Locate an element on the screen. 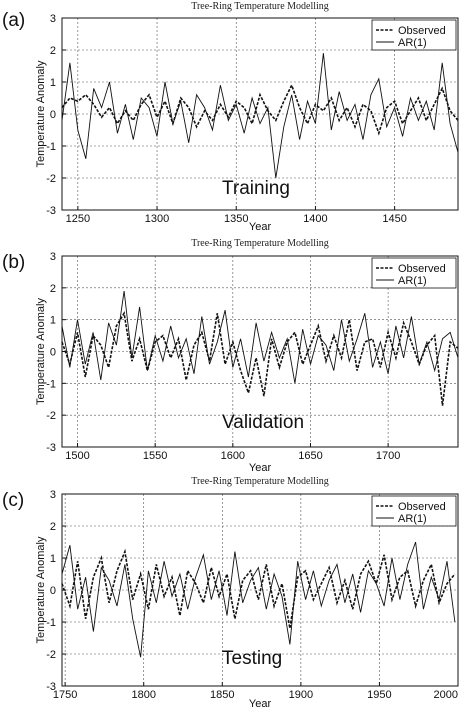 The image size is (470, 708). x-tick-label: 1250 is located at coordinates (78, 219).